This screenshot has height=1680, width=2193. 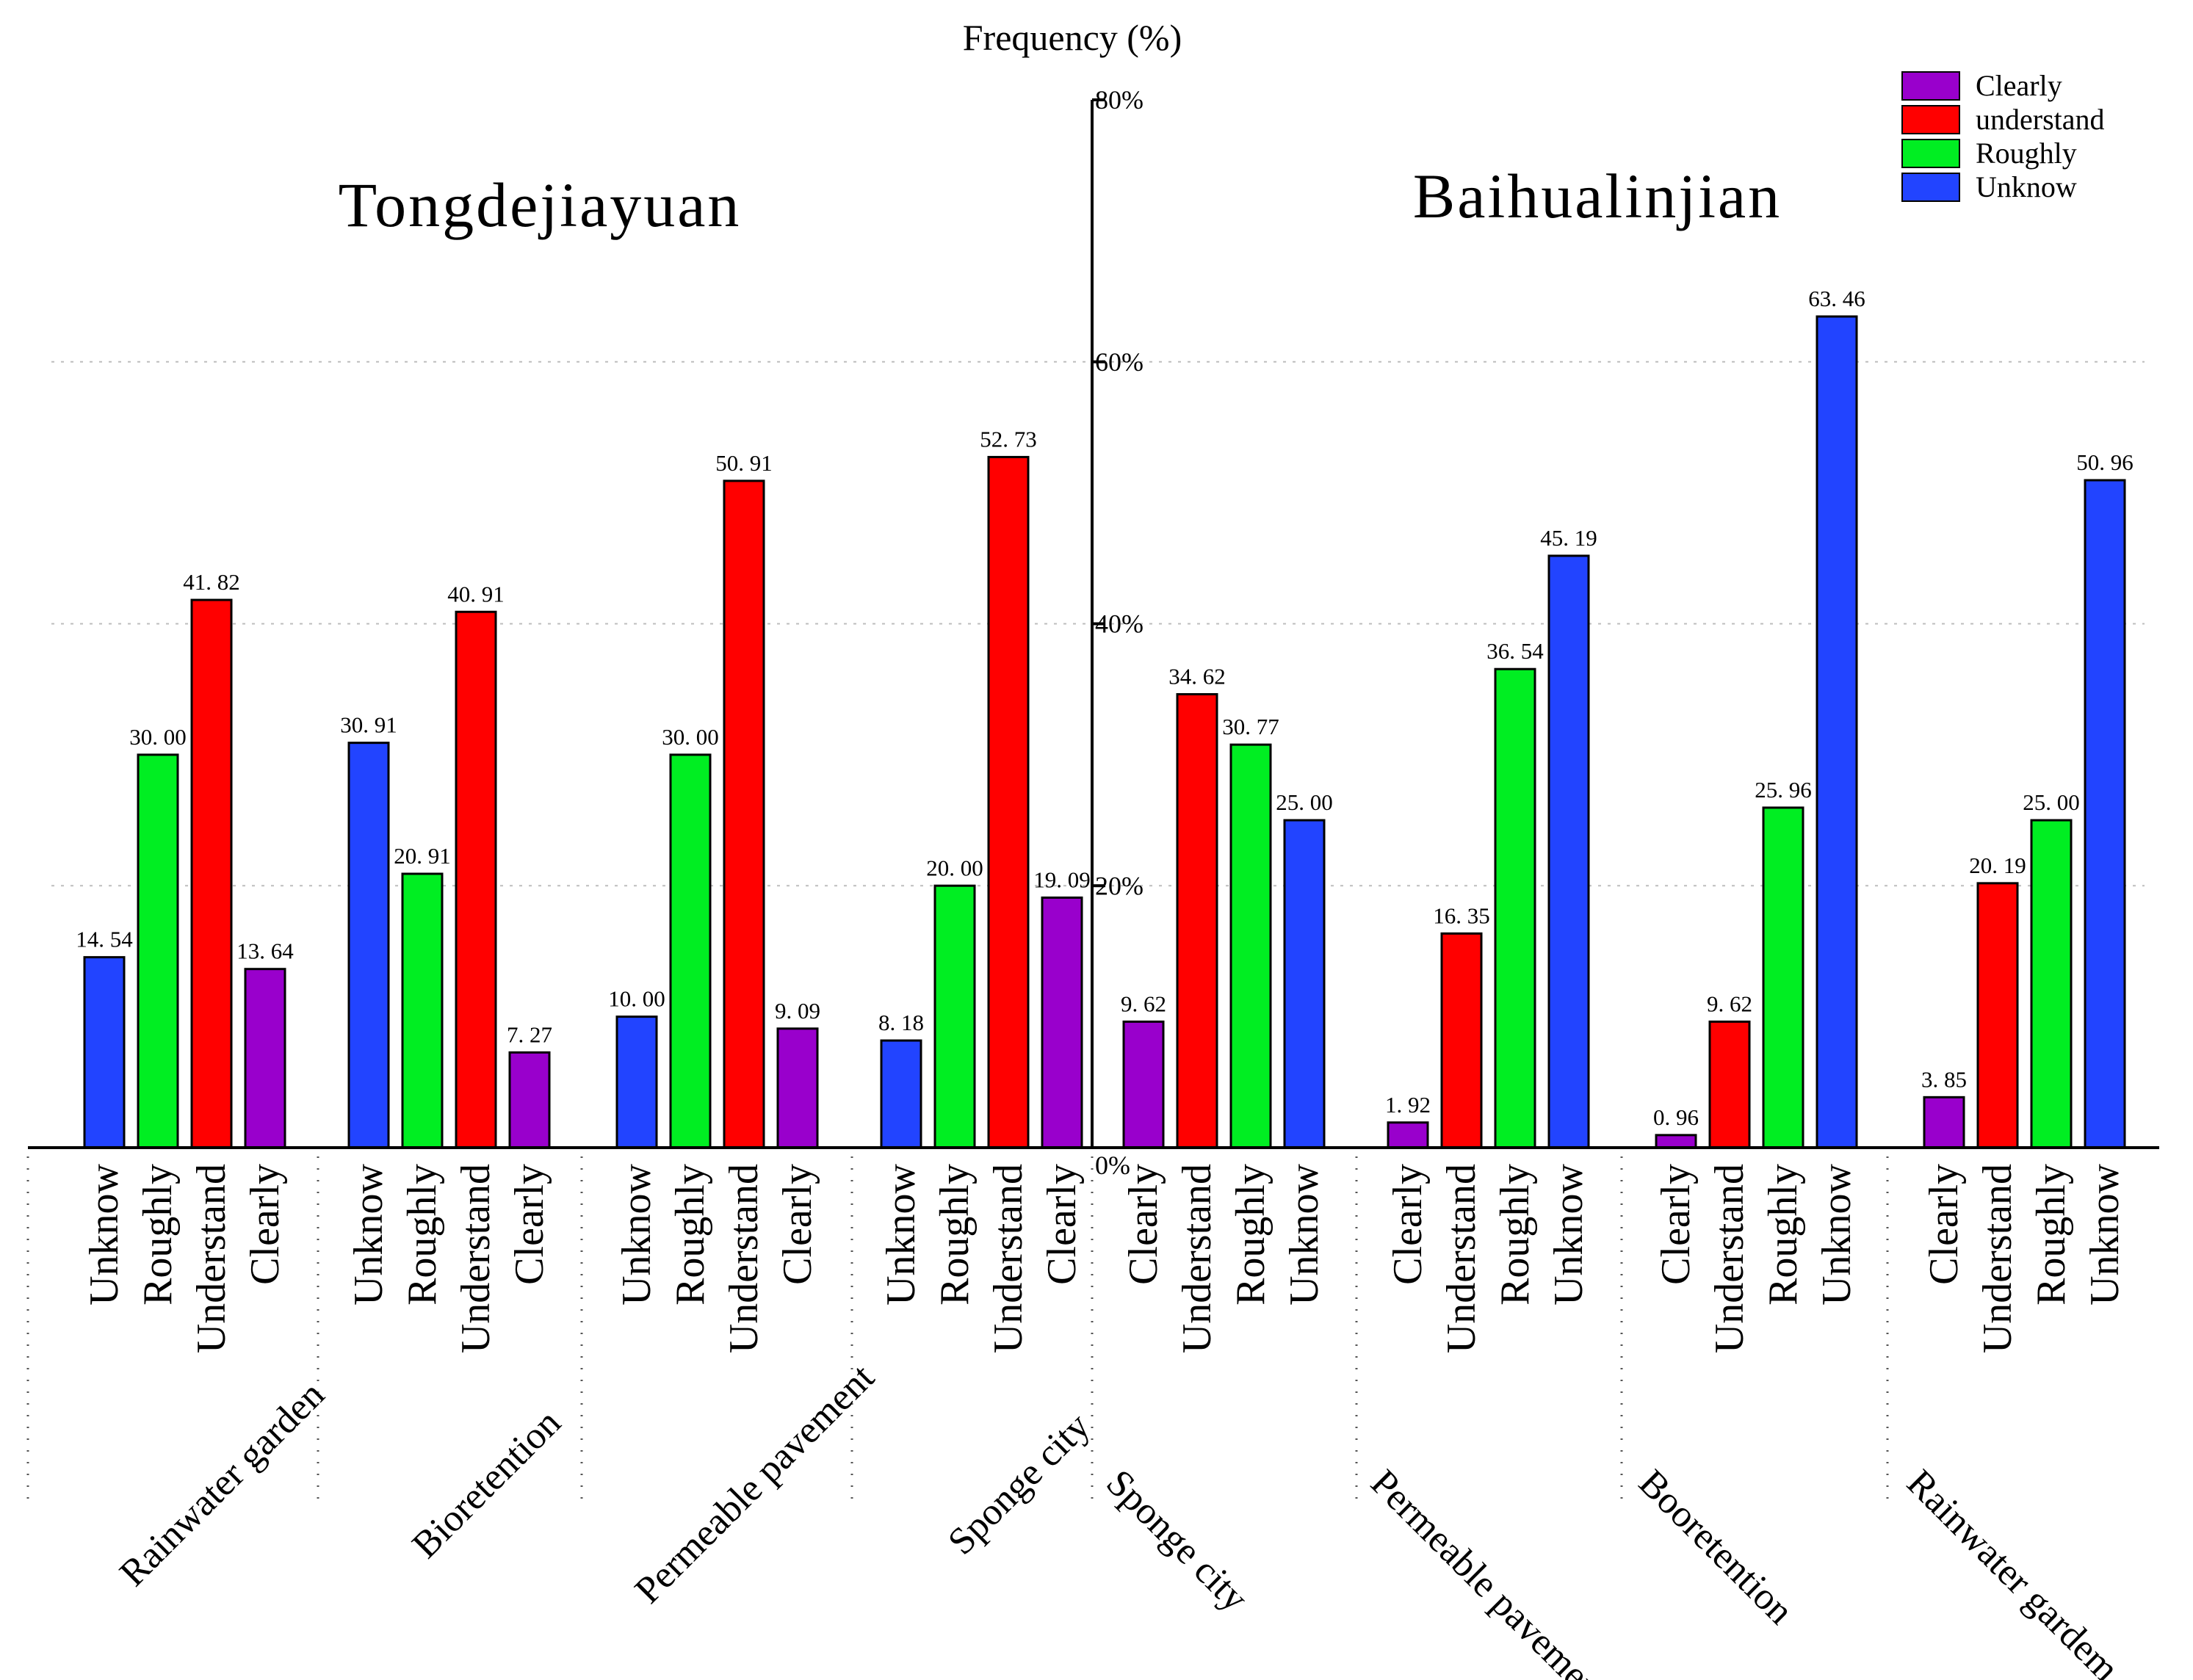 What do you see at coordinates (1836, 299) in the screenshot?
I see `bar-value-label: 63. 46` at bounding box center [1836, 299].